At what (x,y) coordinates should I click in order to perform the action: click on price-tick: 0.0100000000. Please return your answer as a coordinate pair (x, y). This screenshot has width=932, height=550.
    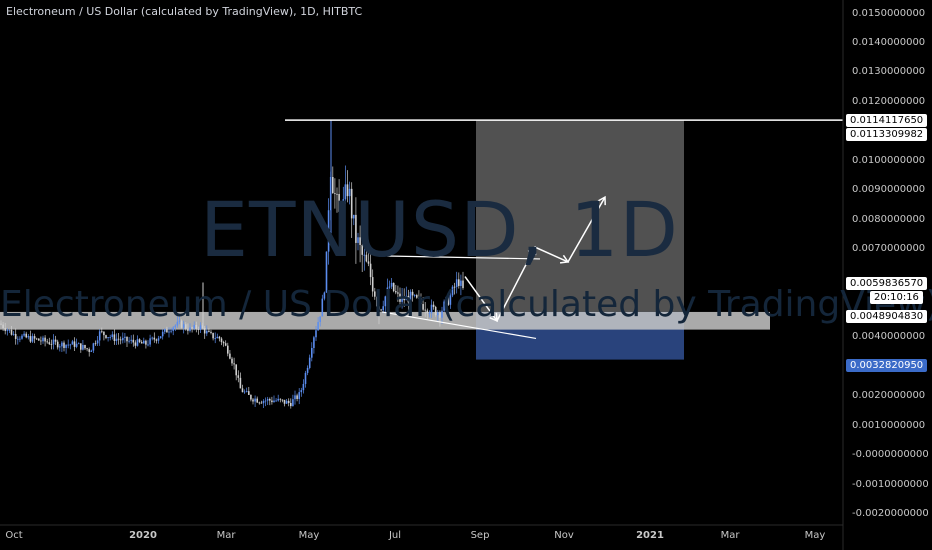
    Looking at the image, I should click on (889, 160).